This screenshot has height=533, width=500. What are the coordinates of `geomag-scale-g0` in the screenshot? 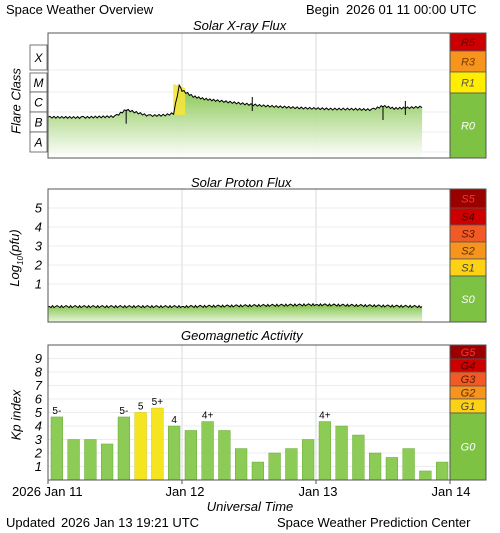 It's located at (468, 446).